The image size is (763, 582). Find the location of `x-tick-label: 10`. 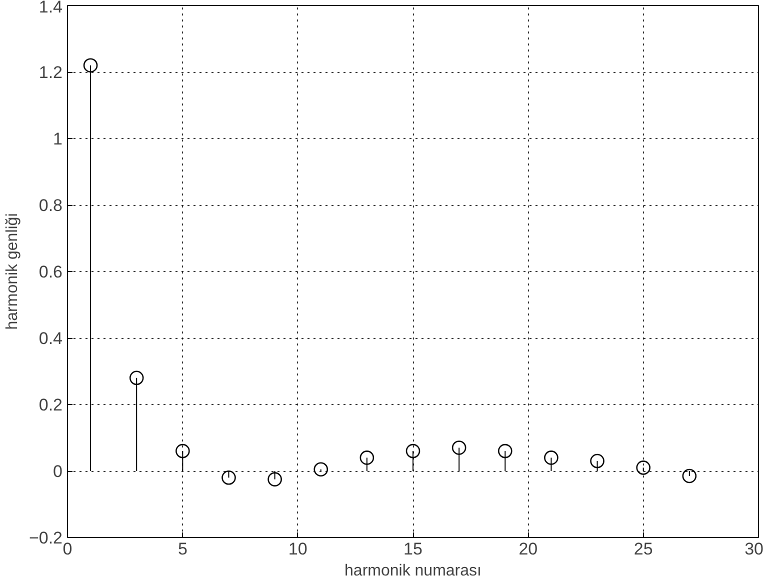

x-tick-label: 10 is located at coordinates (298, 549).